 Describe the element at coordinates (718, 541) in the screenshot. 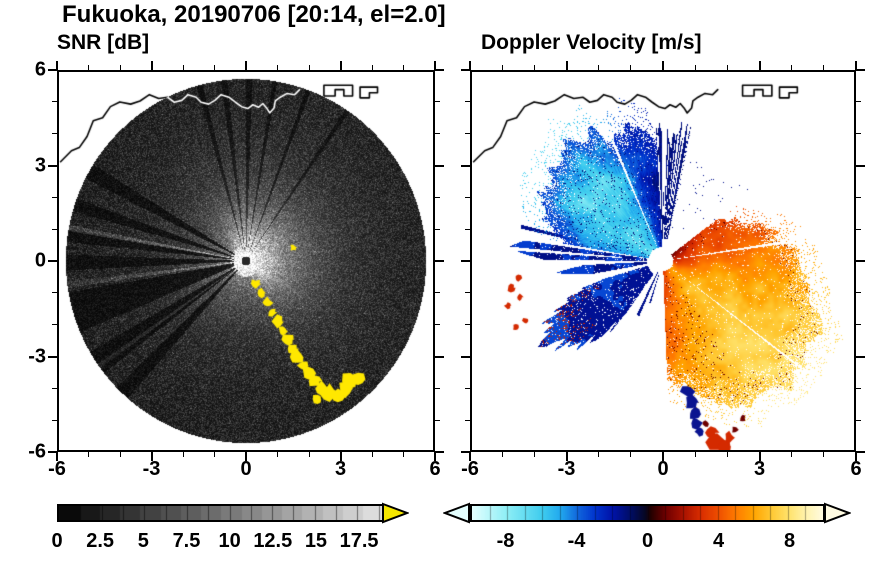

I see `velocity-colorbar-tick-label: 4` at that location.